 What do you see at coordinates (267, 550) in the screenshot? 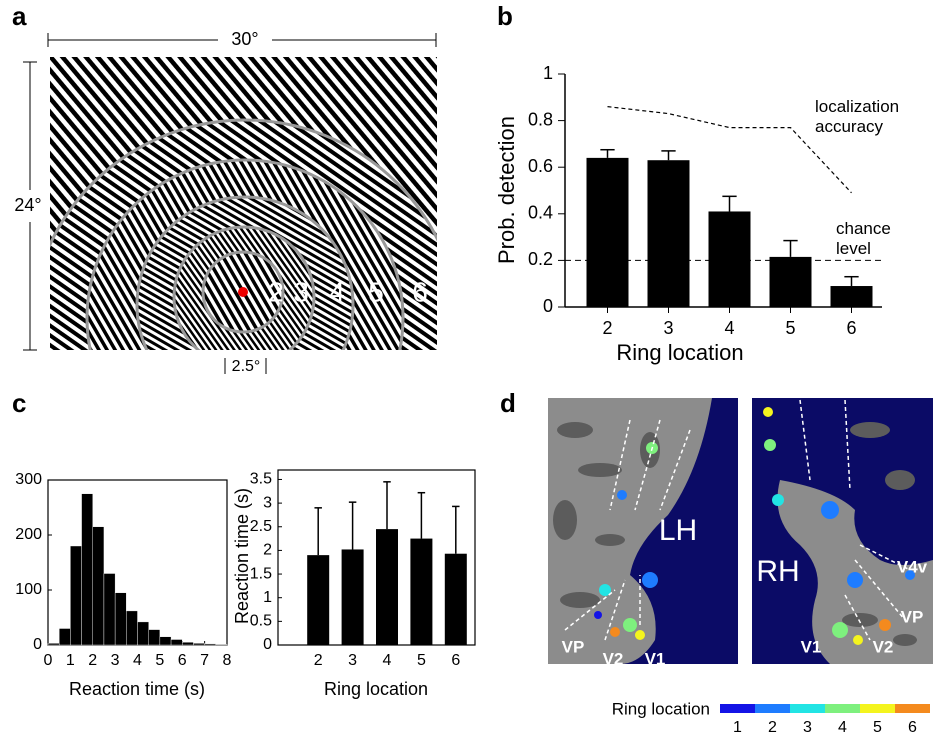
I see `y-tick-label: 2` at bounding box center [267, 550].